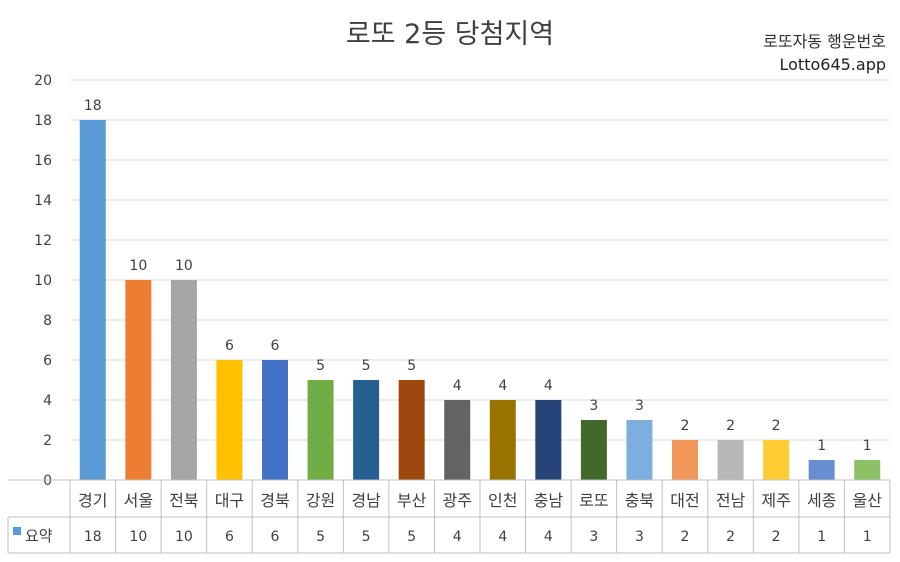 The image size is (900, 562). I want to click on legend-key, so click(17, 531).